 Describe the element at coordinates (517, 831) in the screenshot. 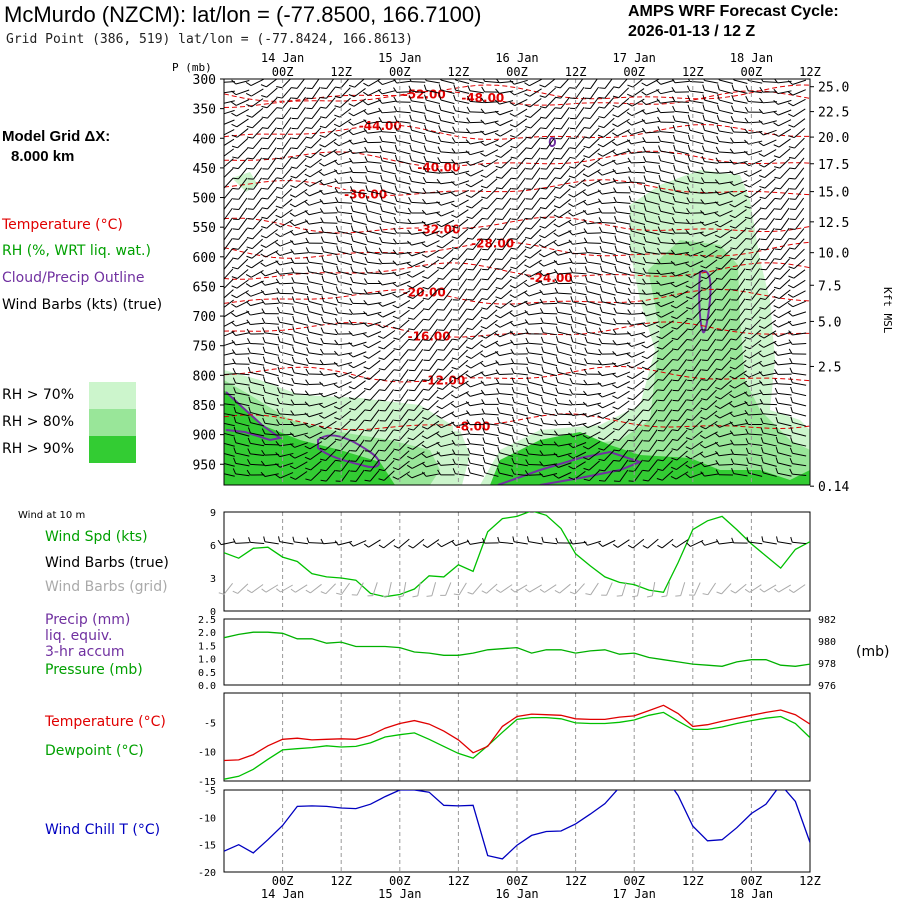

I see `windchill-panel-frame` at that location.